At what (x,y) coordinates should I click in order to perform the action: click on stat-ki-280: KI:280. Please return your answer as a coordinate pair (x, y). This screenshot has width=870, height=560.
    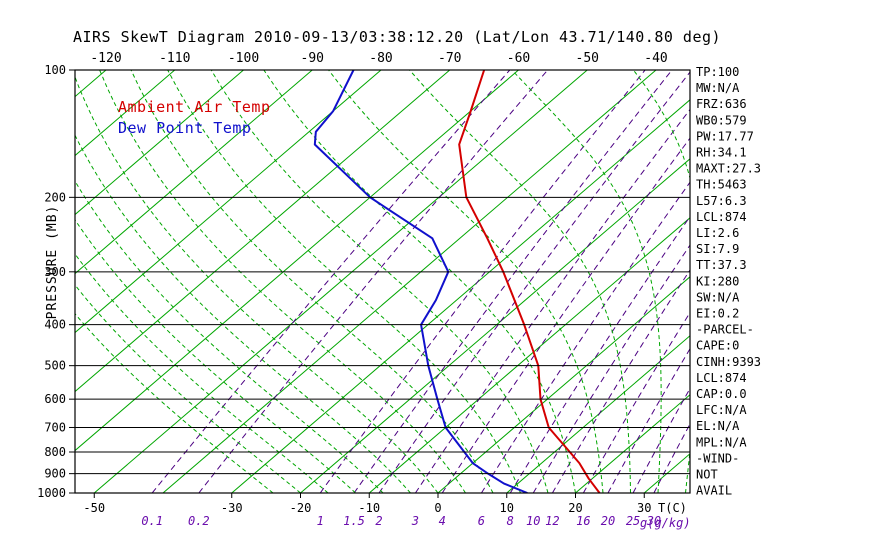
    Looking at the image, I should click on (717, 281).